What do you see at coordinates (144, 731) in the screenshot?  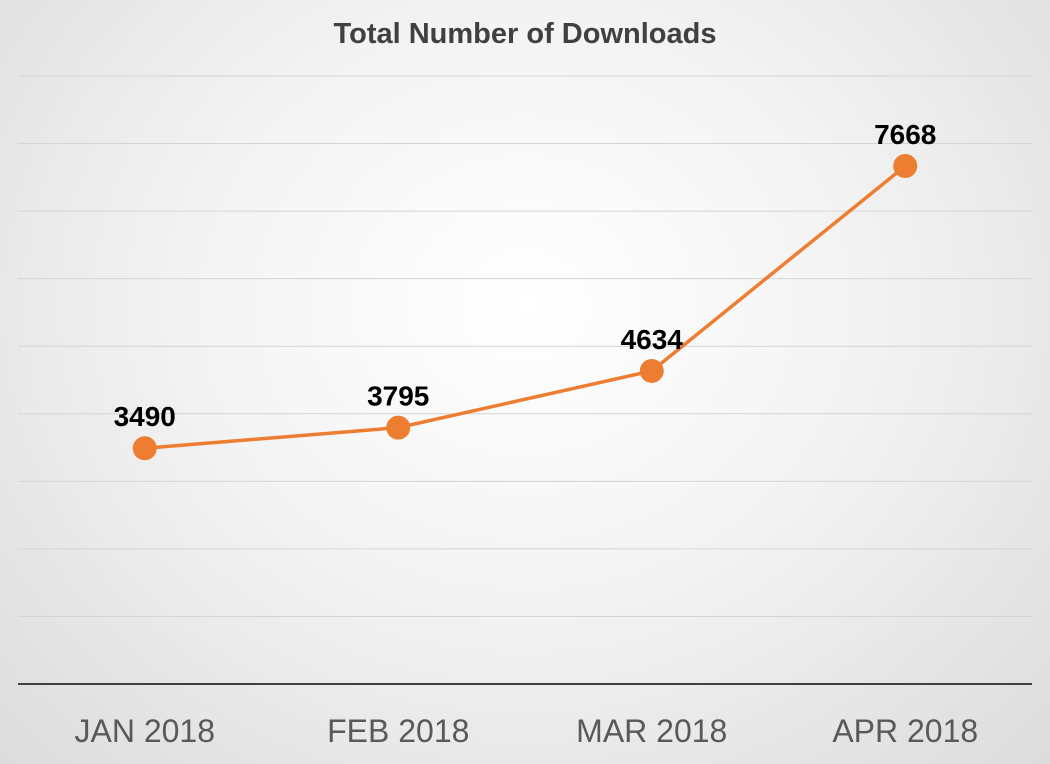 I see `x-tick-label: JAN 2018` at bounding box center [144, 731].